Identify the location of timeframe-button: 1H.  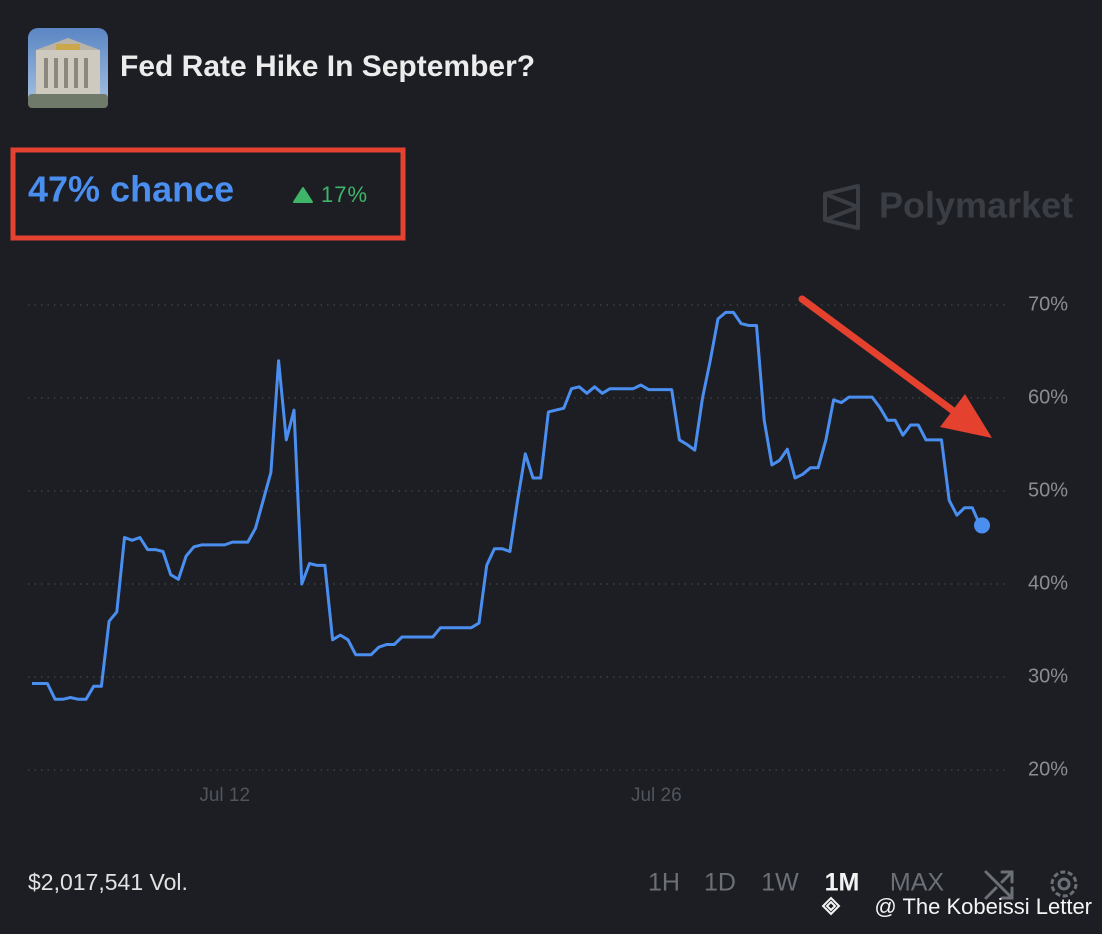
(664, 883).